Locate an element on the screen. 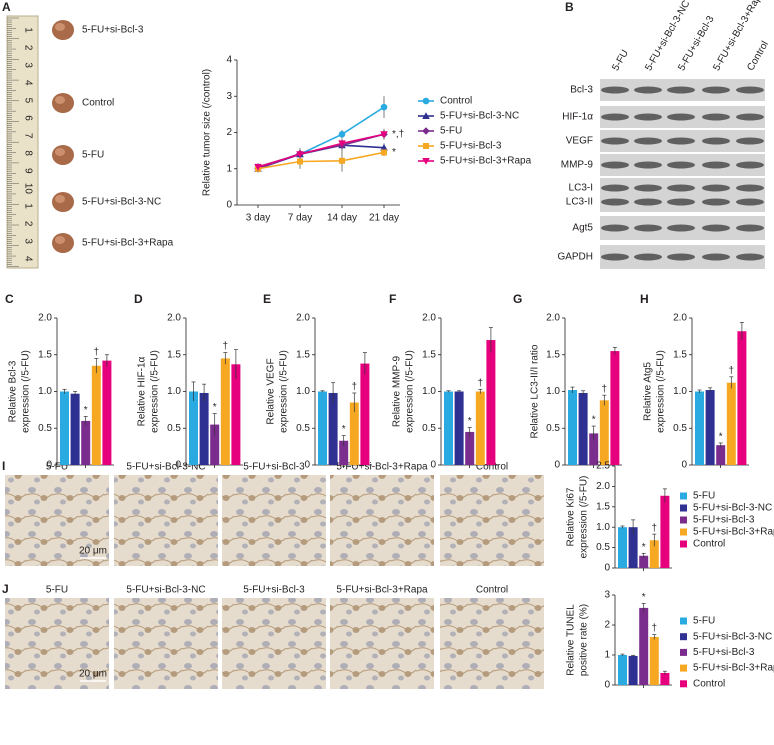 The height and width of the screenshot is (745, 774). legend-label: 5-FU+si-Bcl-3+Rapa is located at coordinates (486, 161).